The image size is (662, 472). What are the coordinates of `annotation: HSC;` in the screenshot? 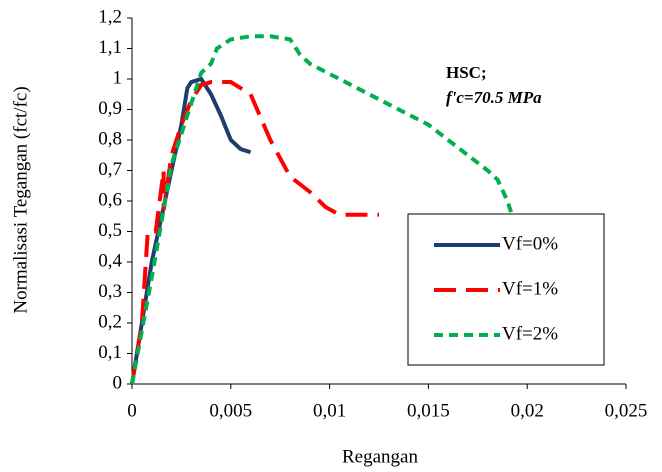 It's located at (466, 72).